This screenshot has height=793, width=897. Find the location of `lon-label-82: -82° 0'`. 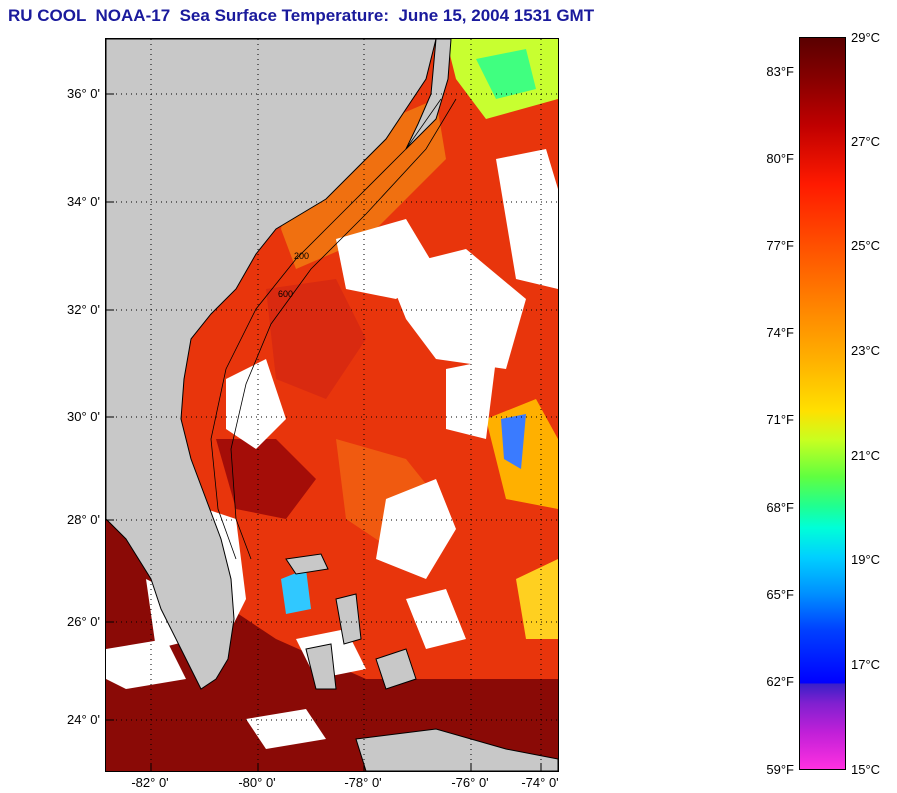

lon-label-82: -82° 0' is located at coordinates (150, 782).